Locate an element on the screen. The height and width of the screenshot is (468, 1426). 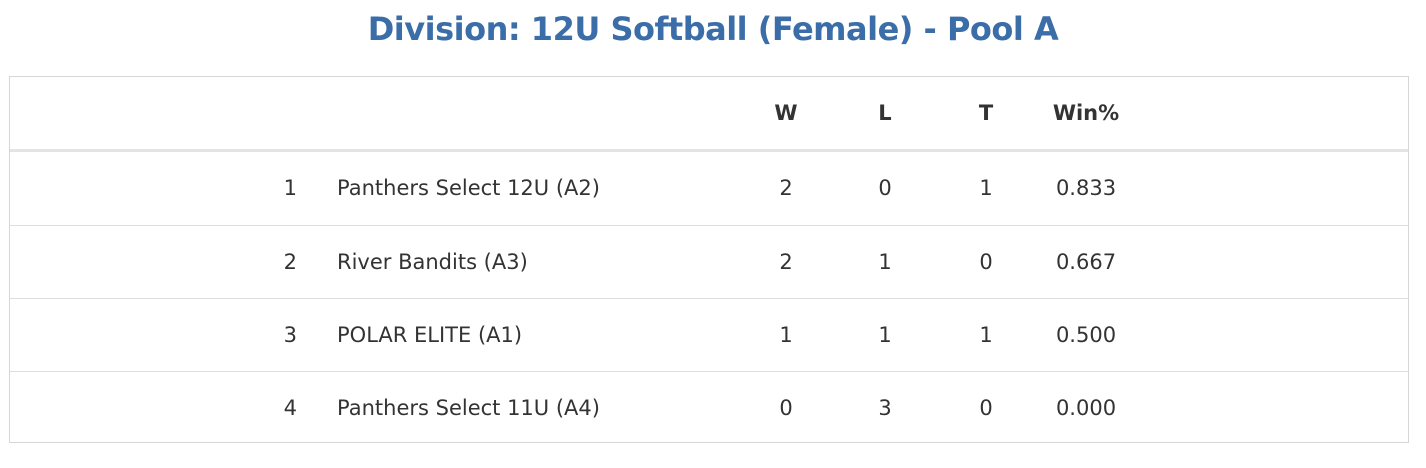
team-name: Panthers Select 11U (A4) is located at coordinates (468, 408).